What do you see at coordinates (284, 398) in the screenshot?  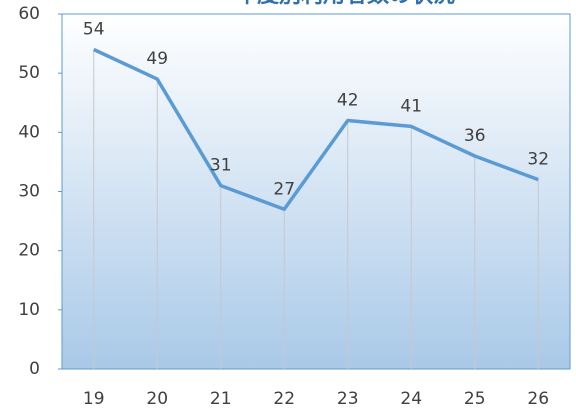 I see `x-tick-label: 22` at bounding box center [284, 398].